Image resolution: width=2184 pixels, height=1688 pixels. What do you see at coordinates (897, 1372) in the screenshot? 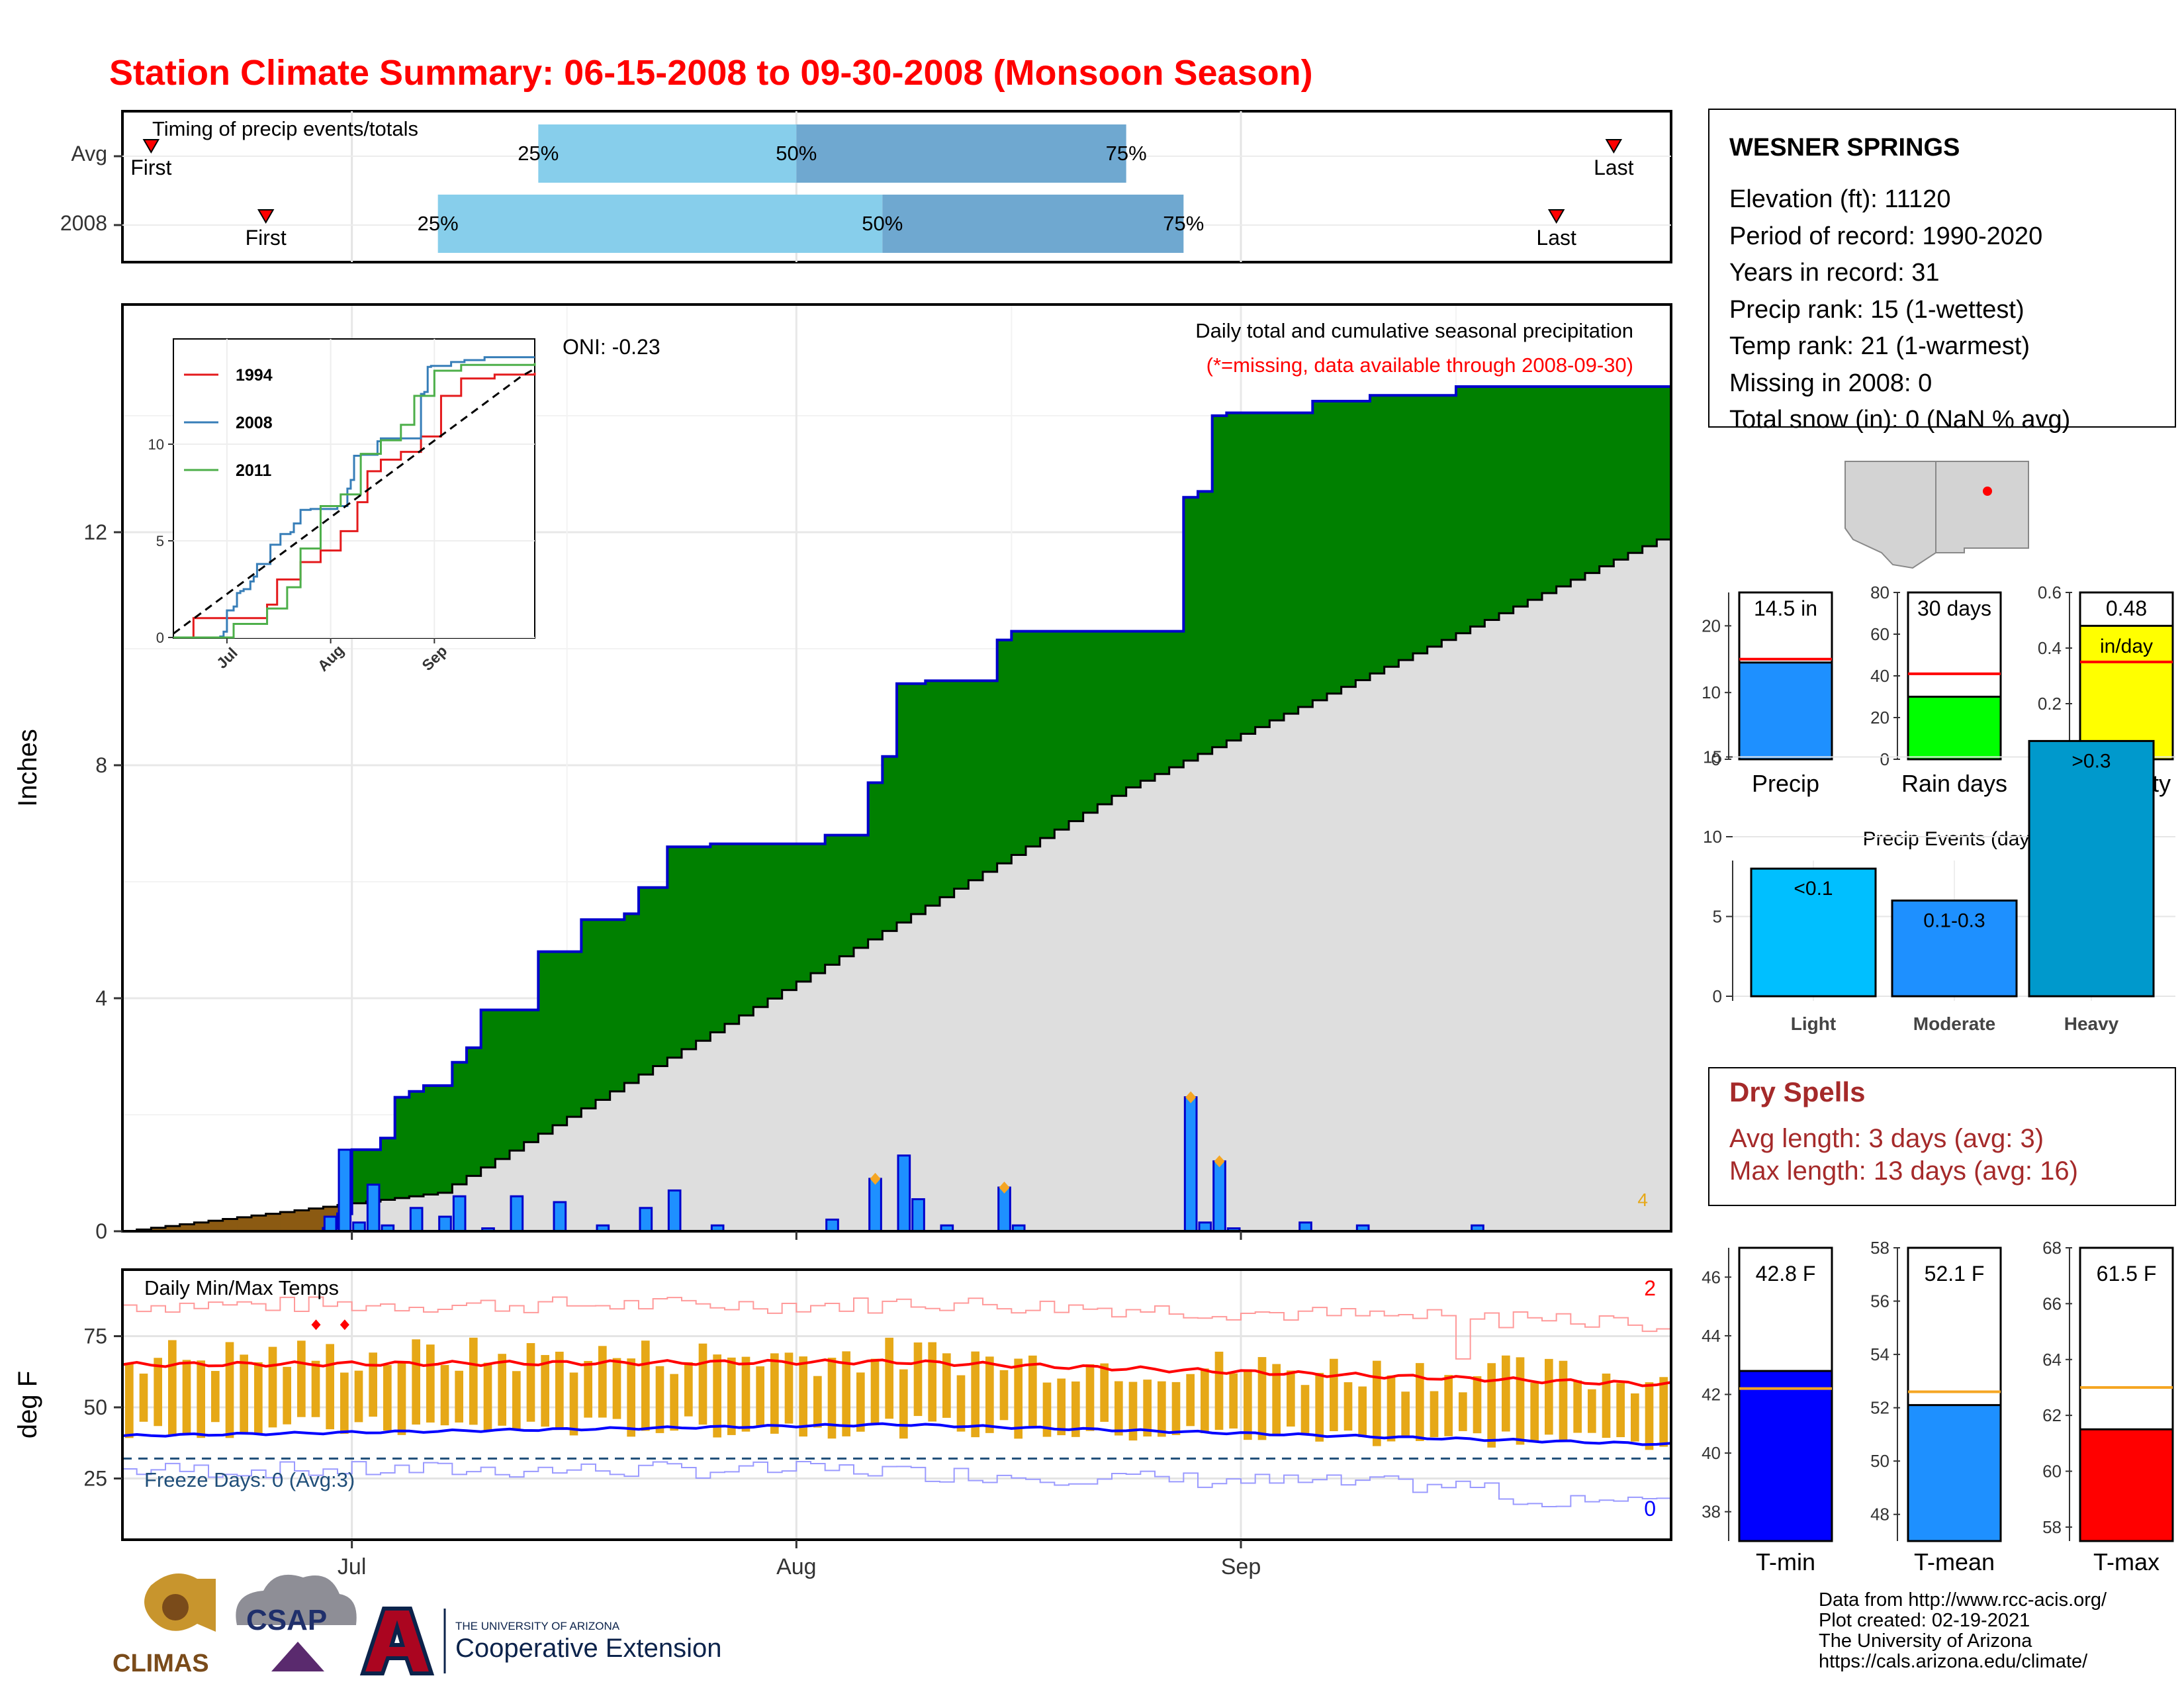
I see `normal-max-line` at bounding box center [897, 1372].